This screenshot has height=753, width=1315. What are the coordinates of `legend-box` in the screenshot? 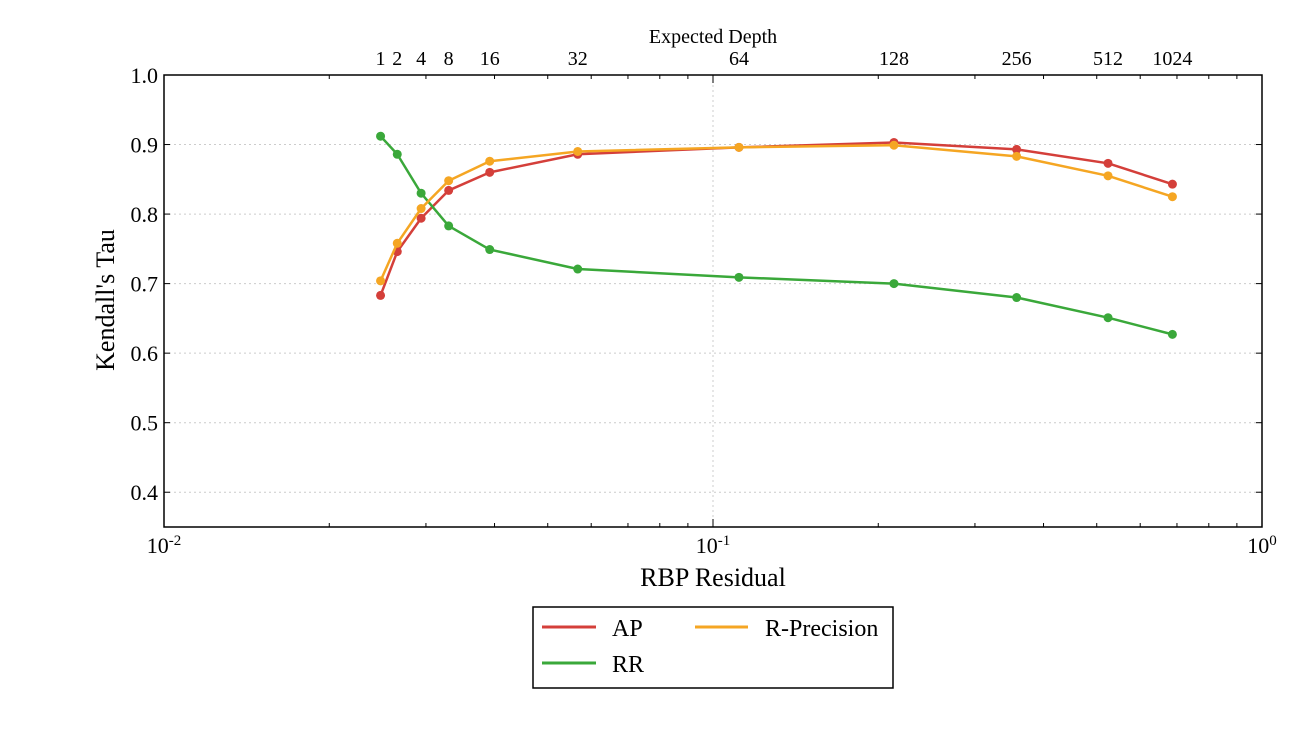 It's located at (713, 647).